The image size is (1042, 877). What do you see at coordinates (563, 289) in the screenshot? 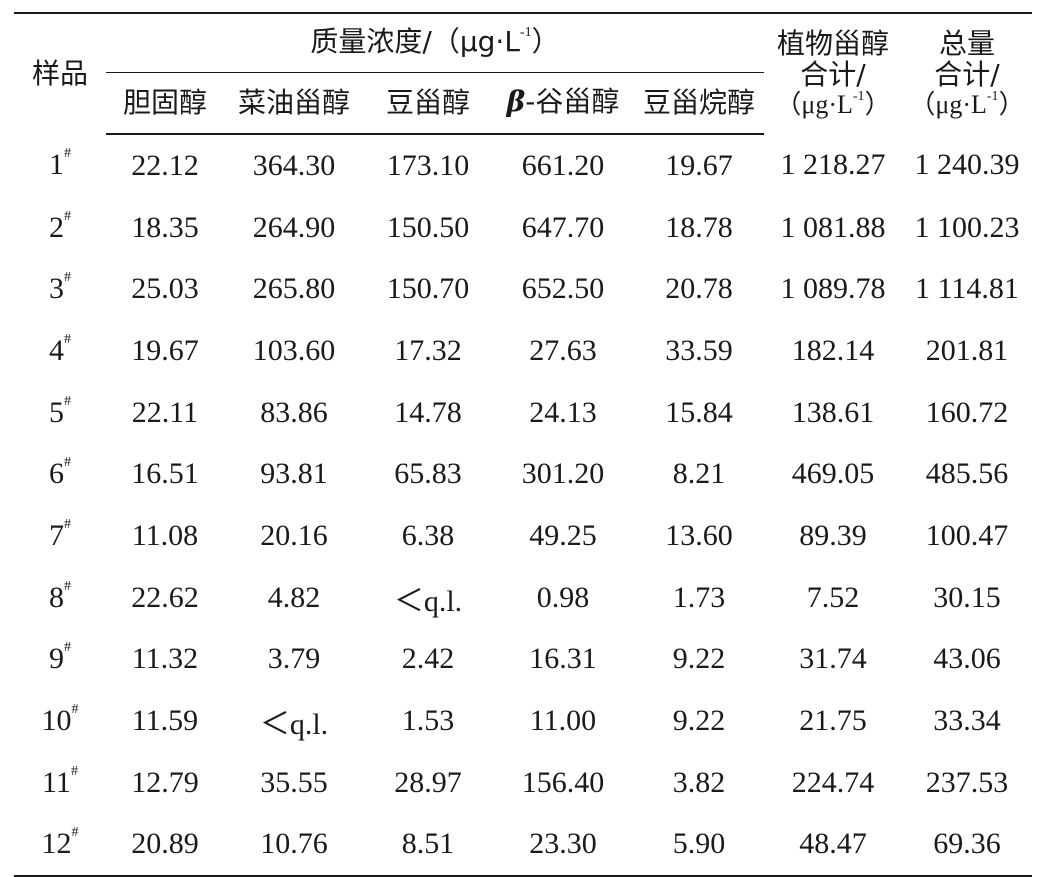
I see `beta-sitosterol-cell: 652.50` at bounding box center [563, 289].